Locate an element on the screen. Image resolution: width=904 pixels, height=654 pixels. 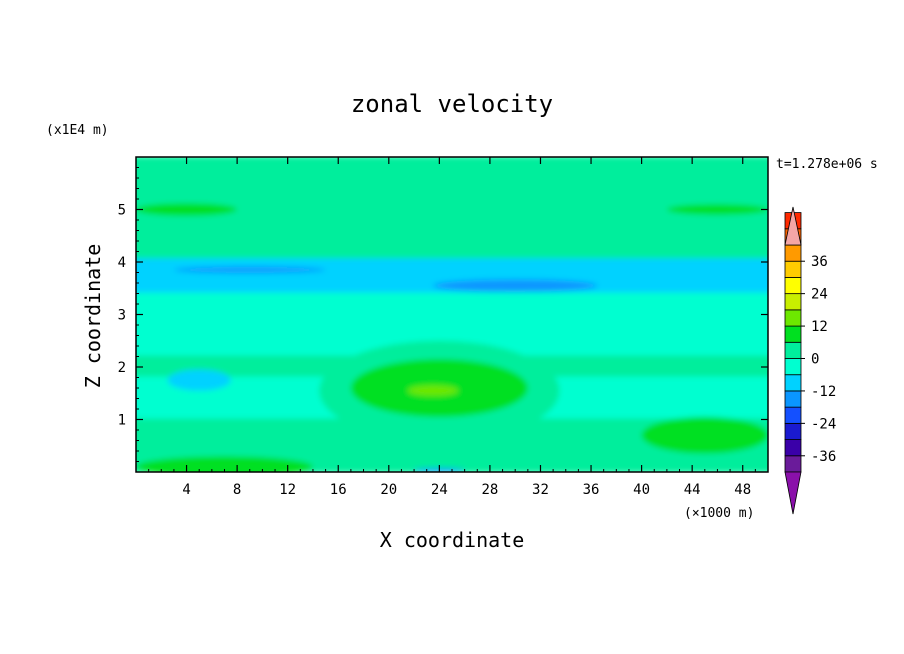
colorbar-tick-label: 36 is located at coordinates (819, 262).